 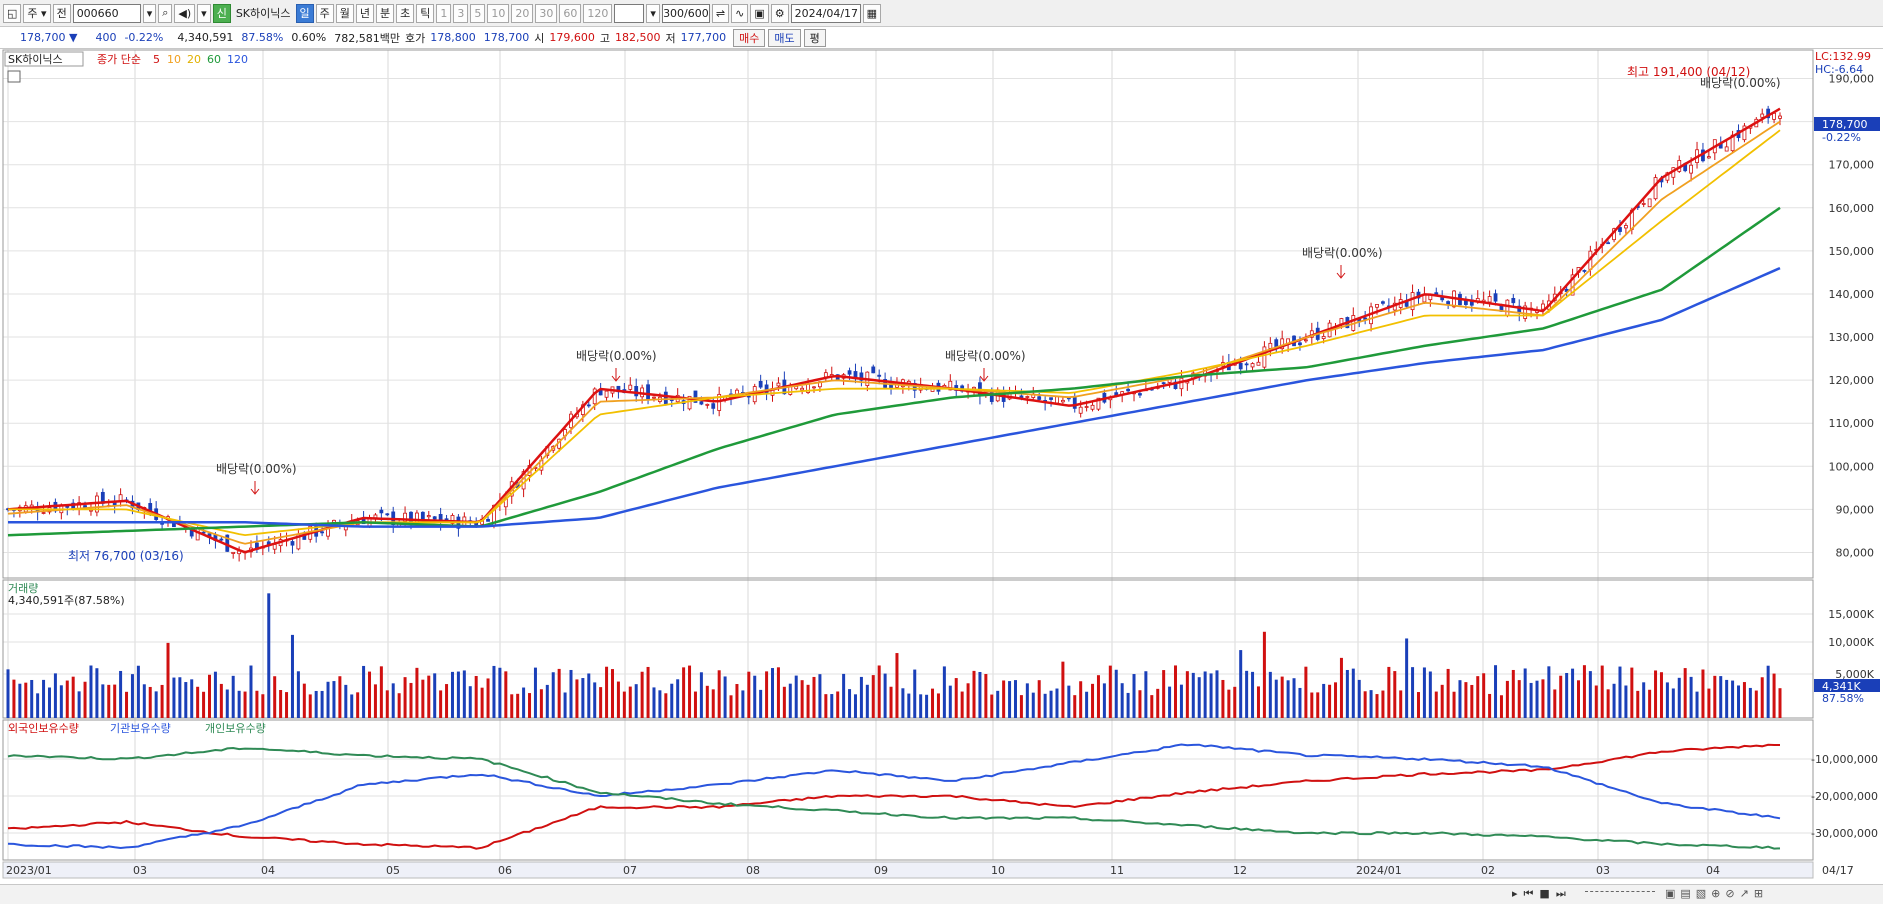 What do you see at coordinates (629, 13) in the screenshot?
I see `custom-interval-input` at bounding box center [629, 13].